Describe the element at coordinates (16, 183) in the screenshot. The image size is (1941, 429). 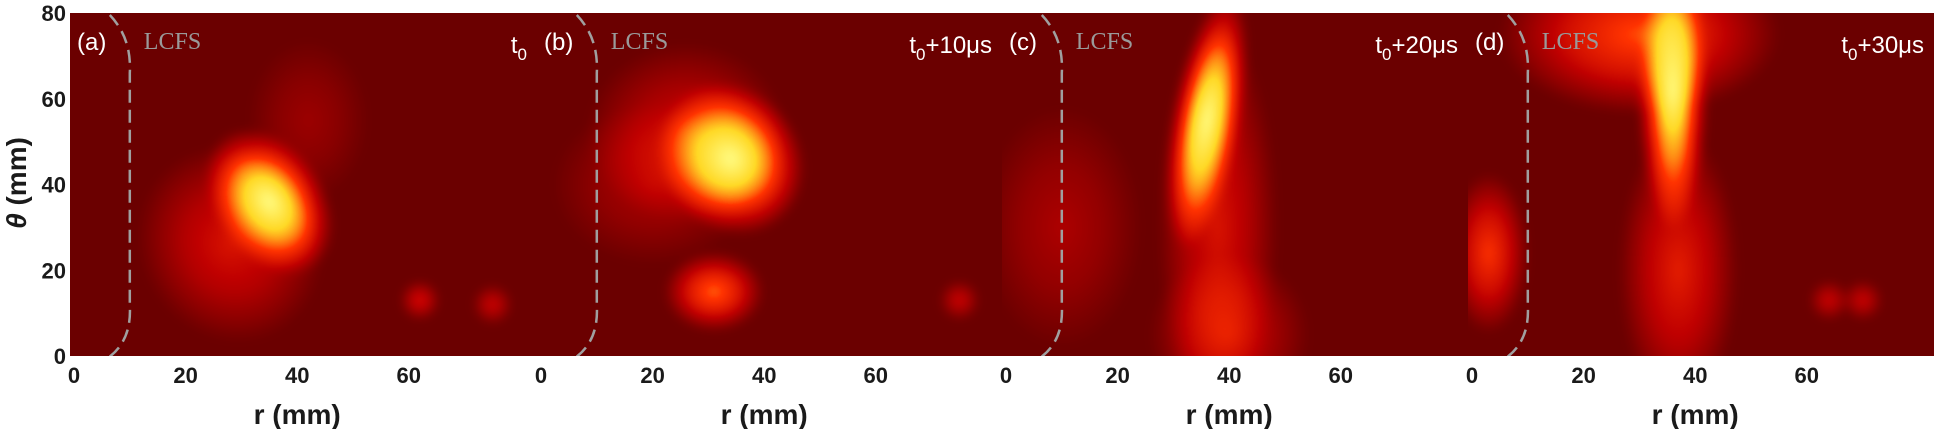
I see `y-axis-title: θ (mm)` at that location.